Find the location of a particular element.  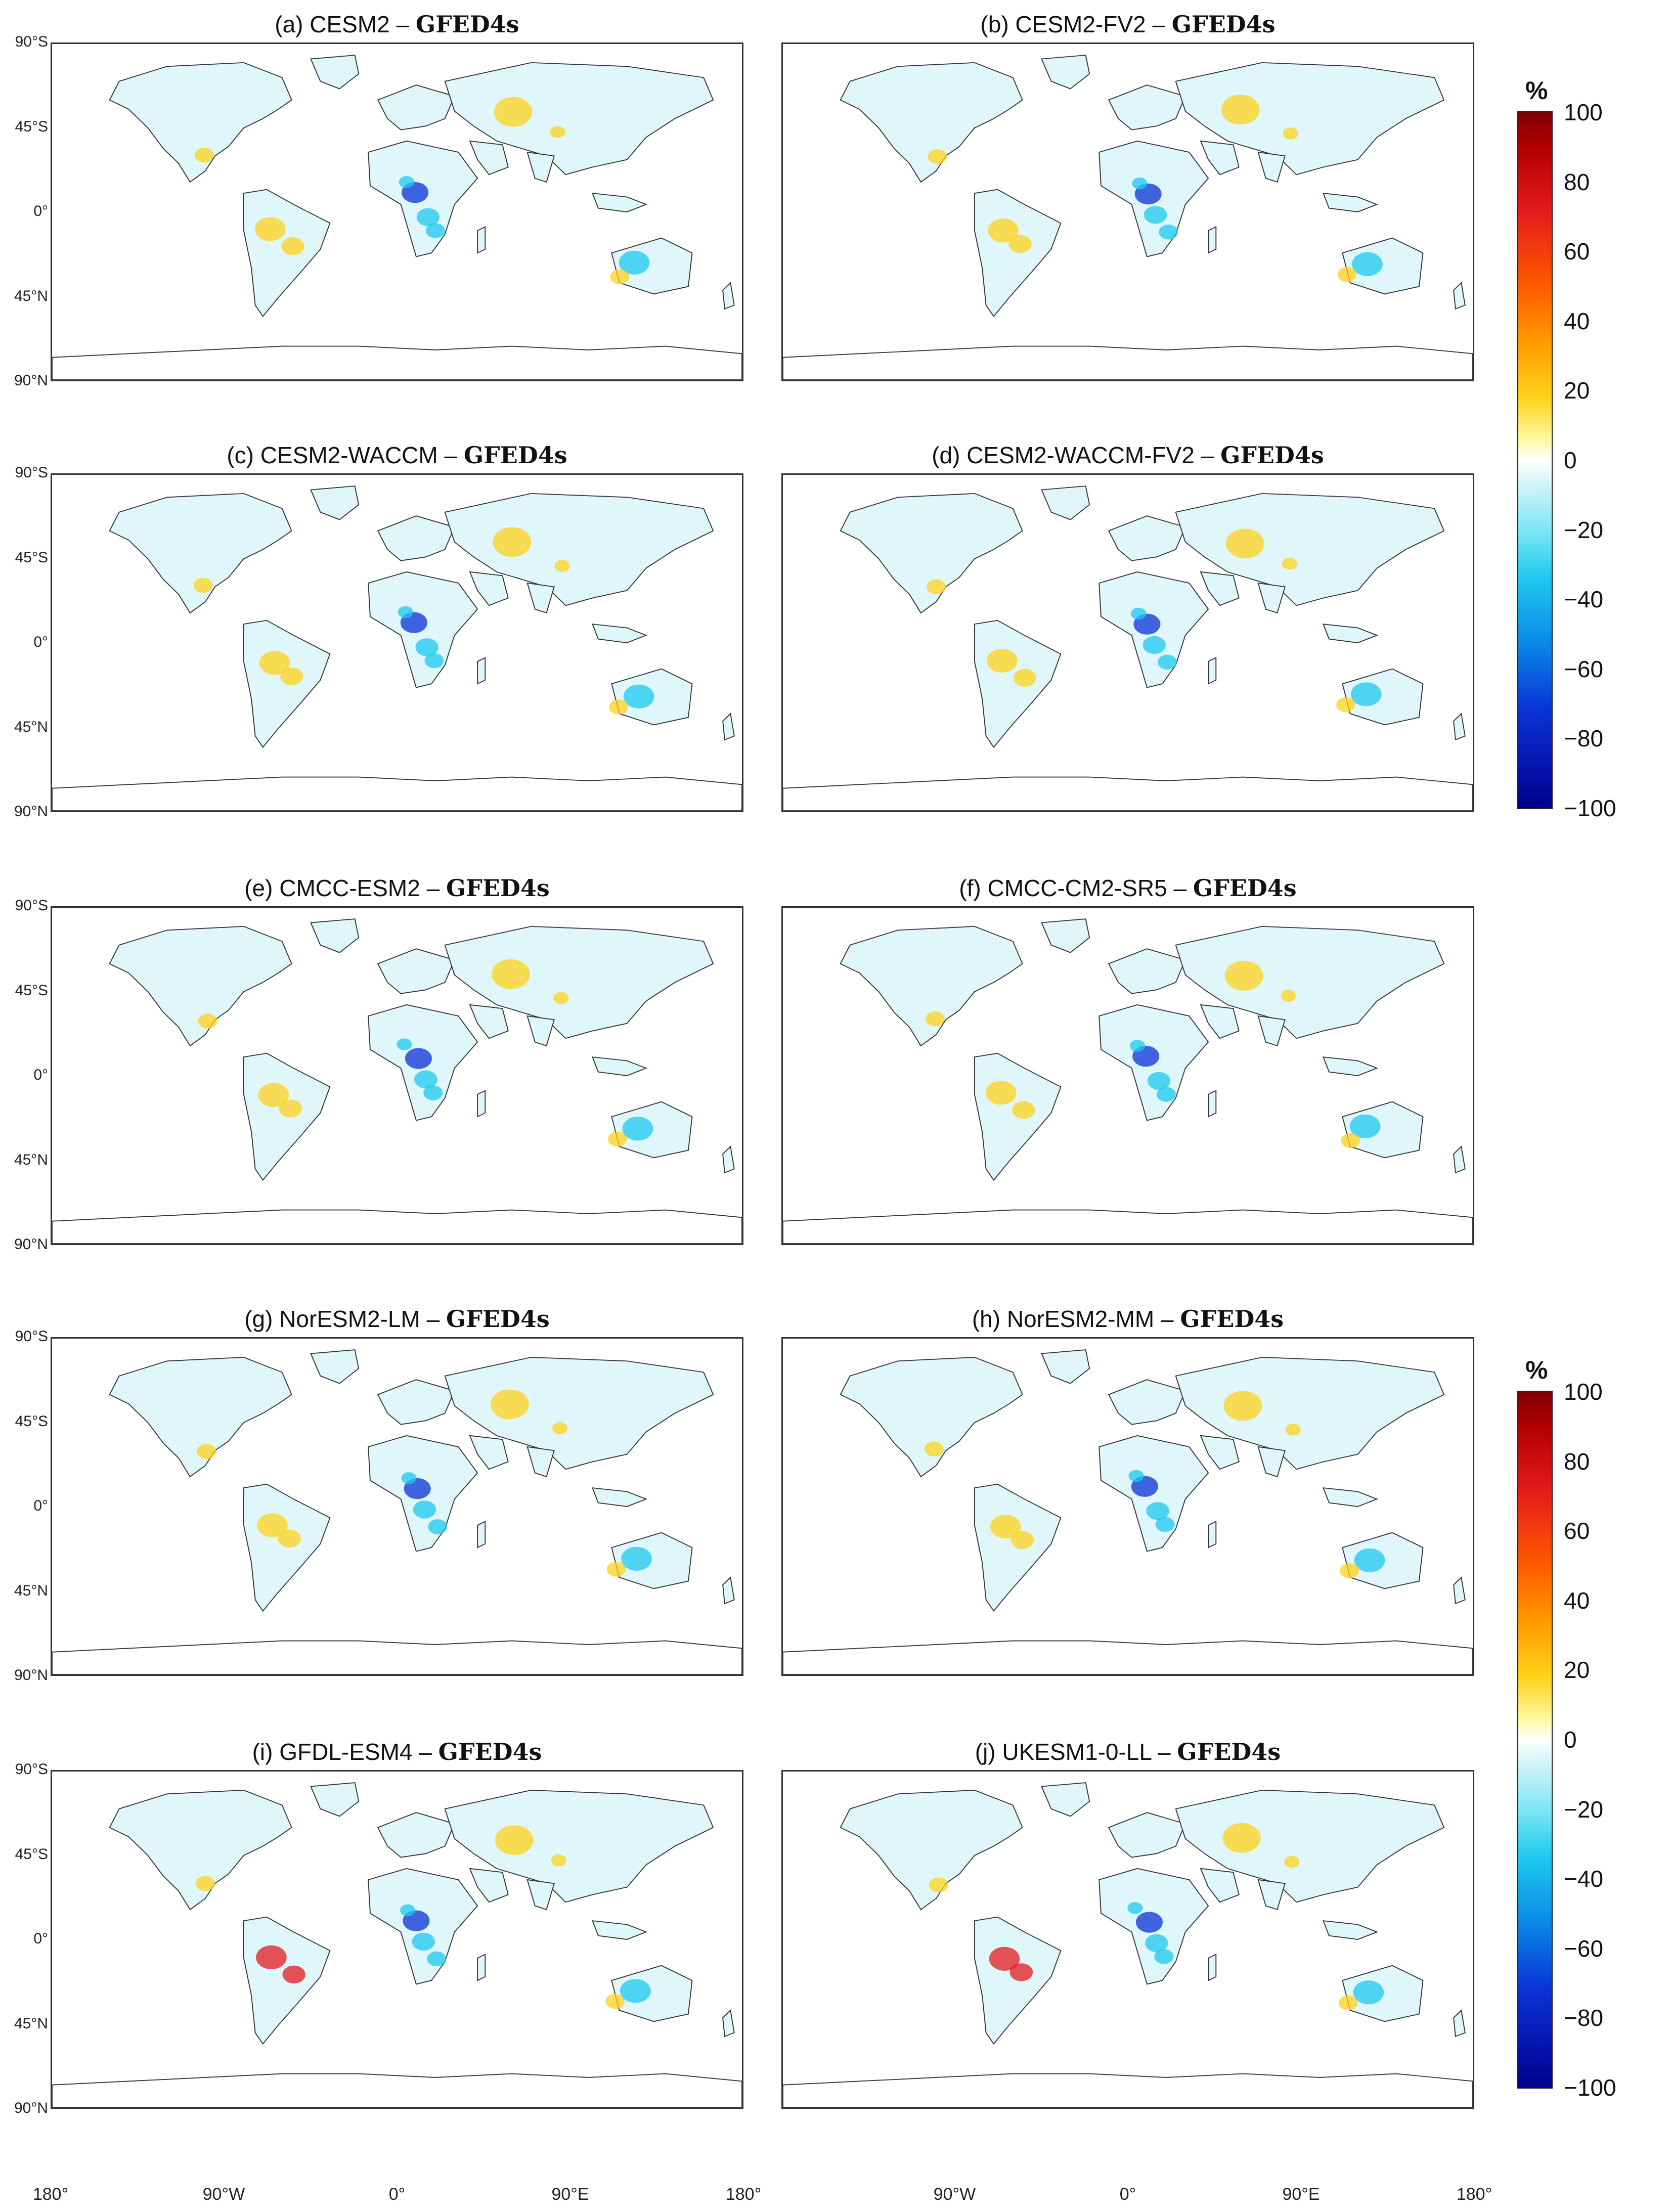

panel-title: (e) CMCC-ESM2 – GFED4s is located at coordinates (397, 888).